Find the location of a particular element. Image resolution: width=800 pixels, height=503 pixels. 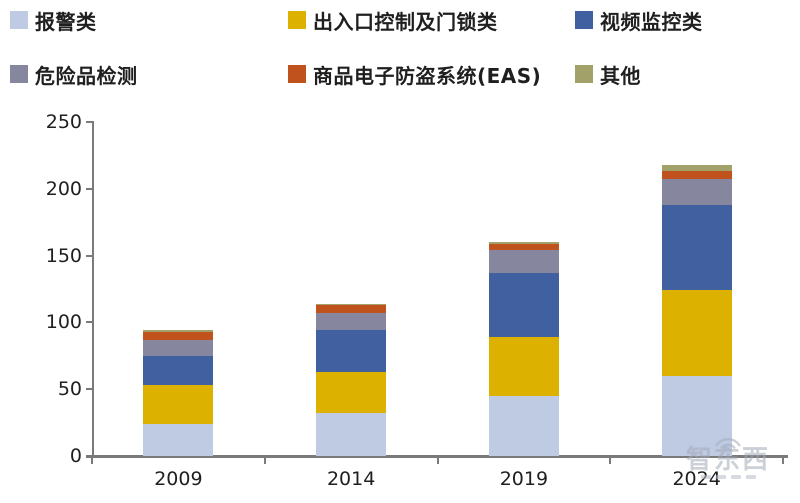

stacked-bar-2024 is located at coordinates (696, 289).